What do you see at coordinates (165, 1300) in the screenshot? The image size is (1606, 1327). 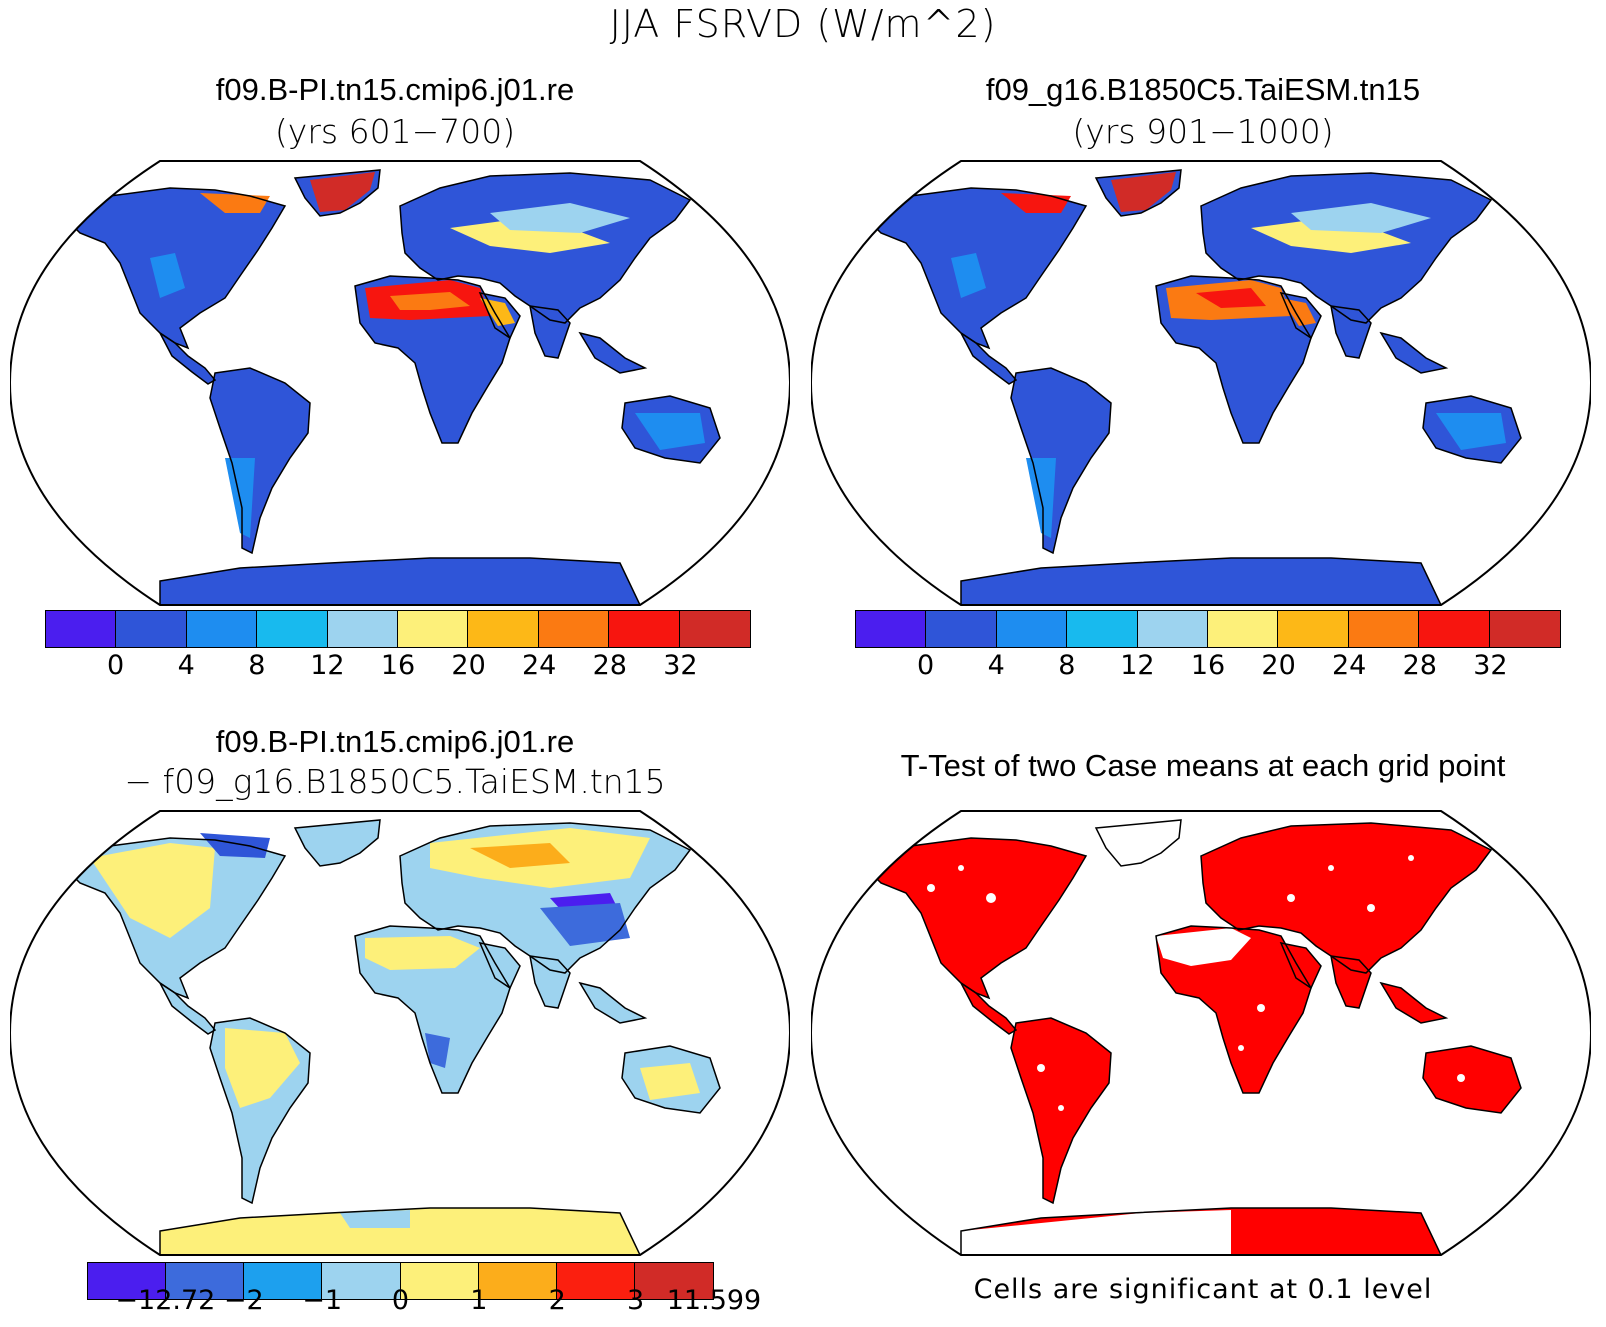 I see `colorbar-tick-label: −12.72` at bounding box center [165, 1300].